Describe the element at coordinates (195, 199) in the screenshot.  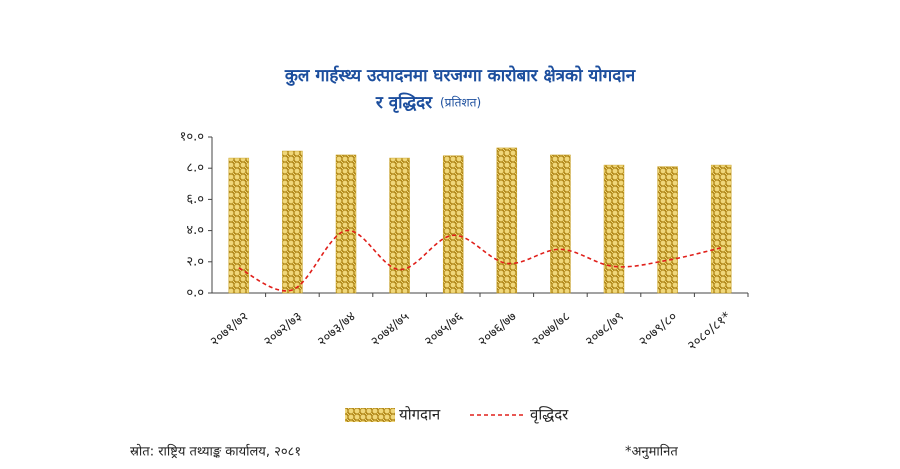
I see `y-tick-label: ६.०` at that location.